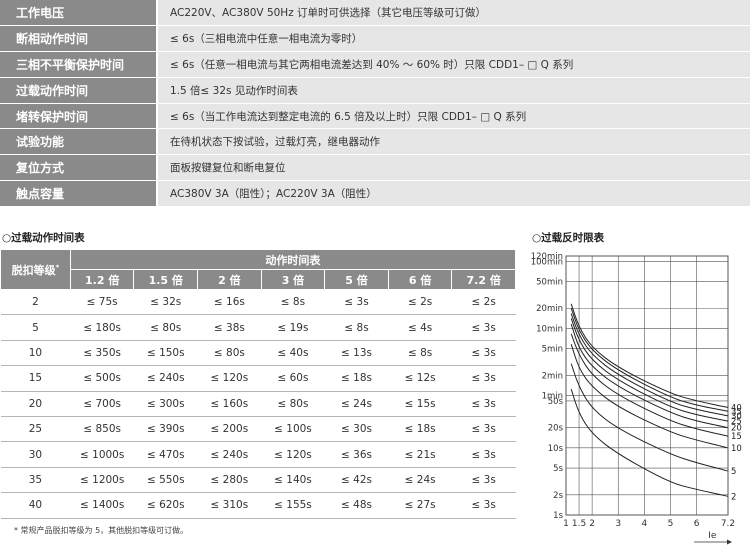 This screenshot has height=549, width=750. I want to click on y-tick-label: 5s, so click(558, 469).